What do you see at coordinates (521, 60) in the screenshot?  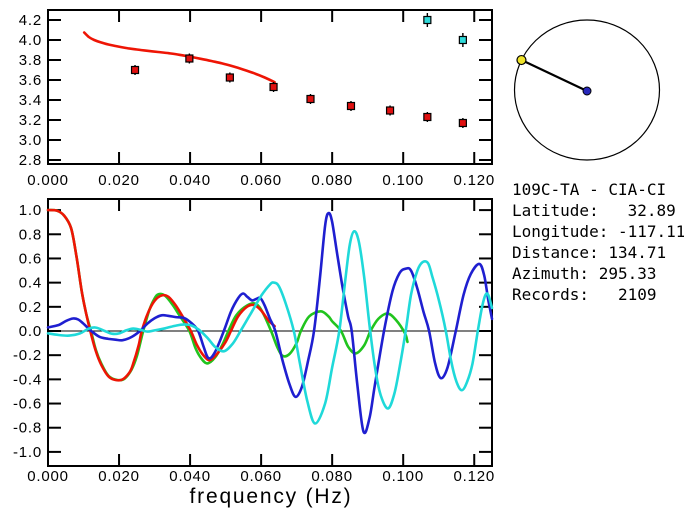 I see `source-station-dot` at bounding box center [521, 60].